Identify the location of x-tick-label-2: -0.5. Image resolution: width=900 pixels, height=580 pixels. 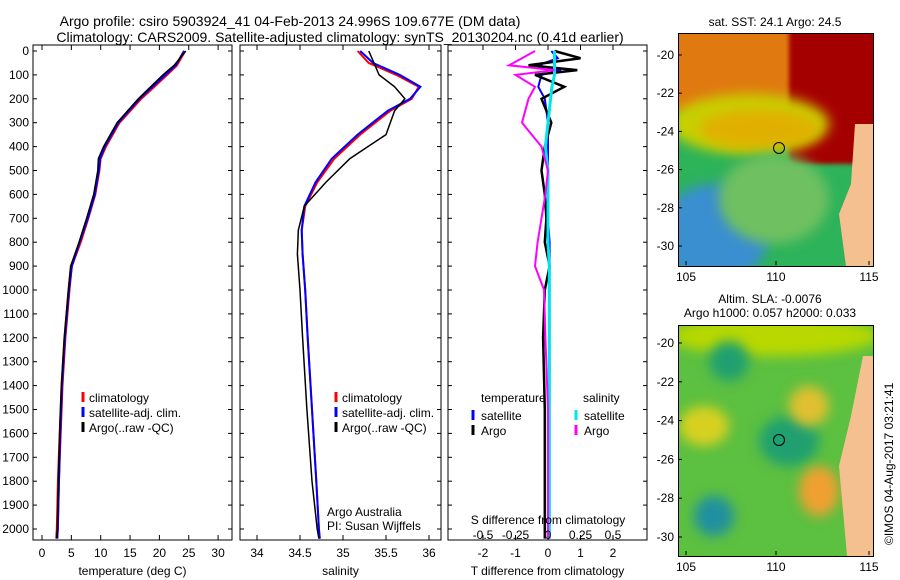
(483, 535).